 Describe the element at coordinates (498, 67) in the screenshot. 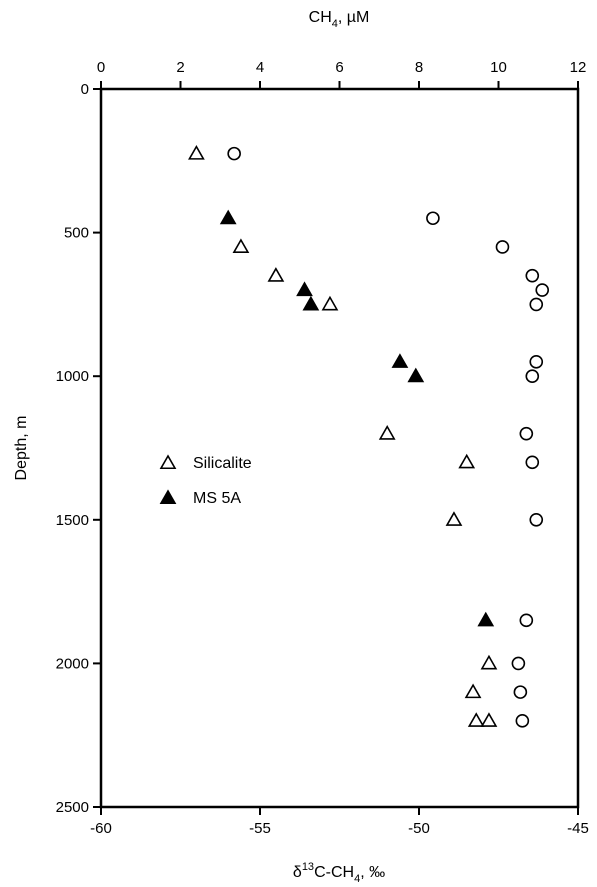

I see `top-tick-label: 10` at that location.